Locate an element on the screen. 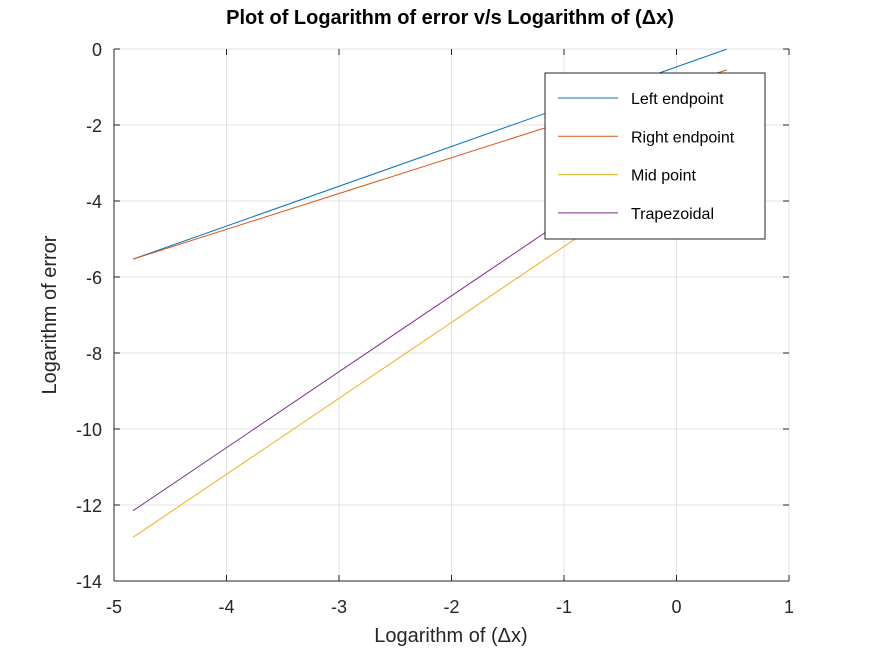  y-tick-label: -8 is located at coordinates (94, 354).